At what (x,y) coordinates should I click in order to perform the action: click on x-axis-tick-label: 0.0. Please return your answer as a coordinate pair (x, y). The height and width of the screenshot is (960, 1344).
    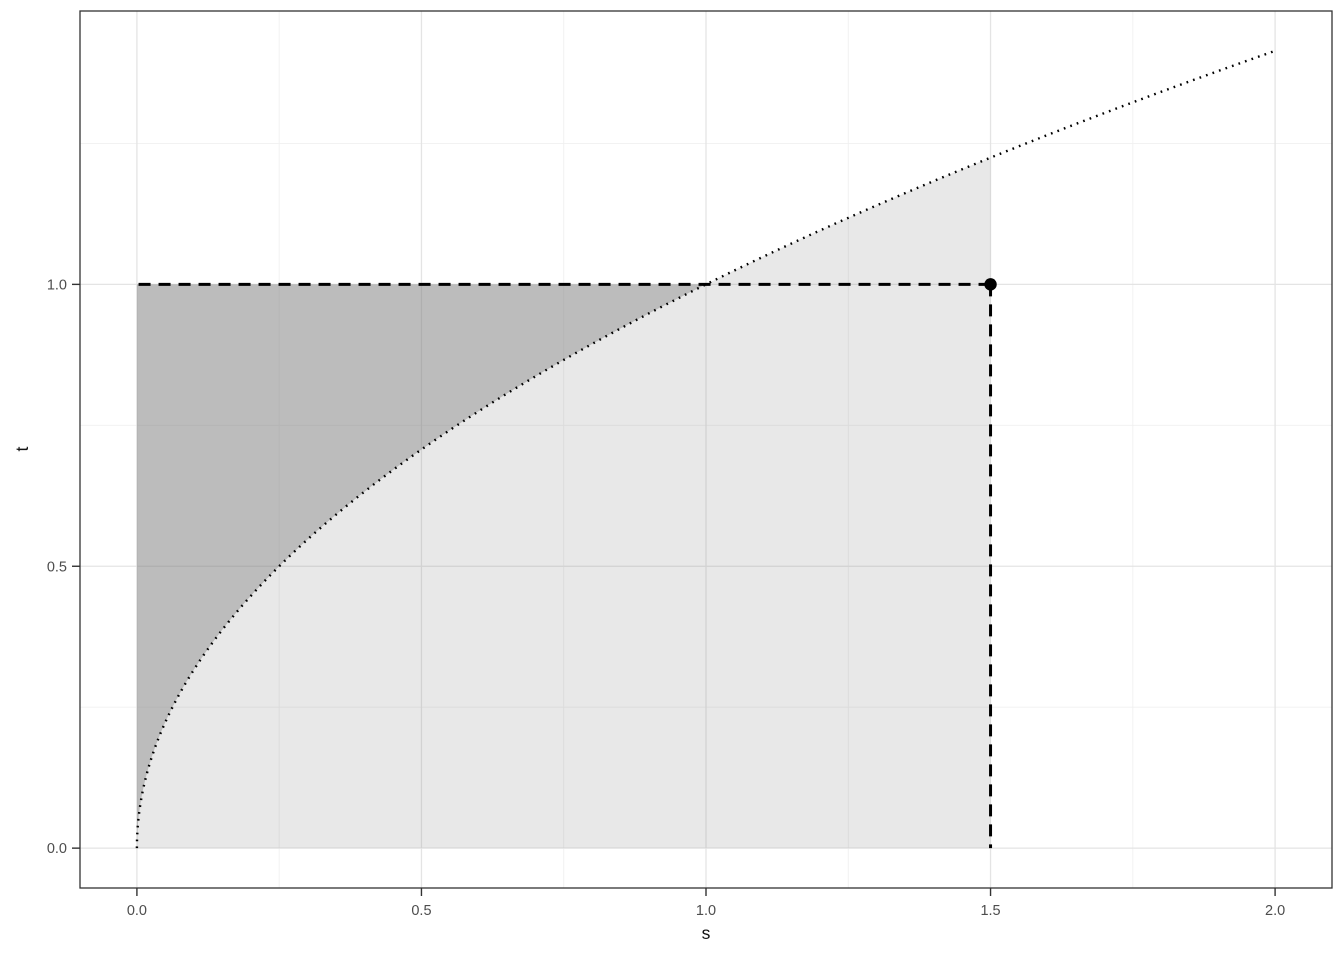
    Looking at the image, I should click on (137, 911).